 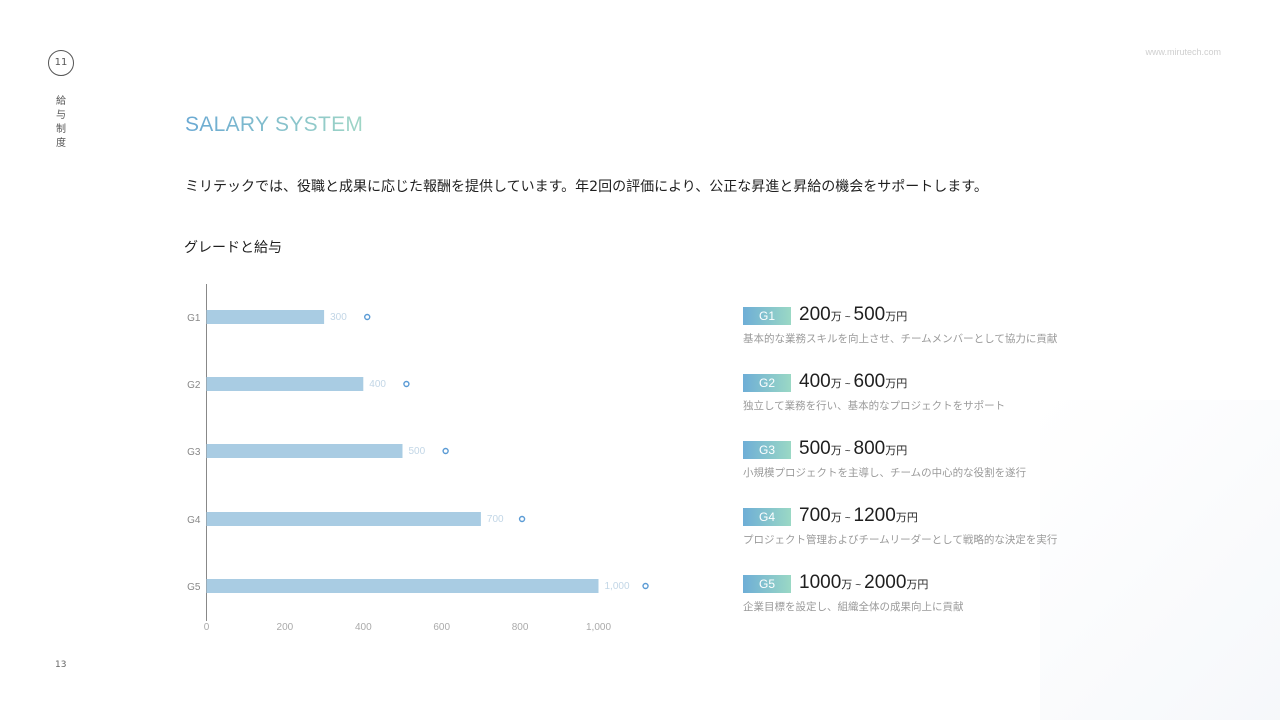 I want to click on section-number-badge: 11, so click(x=61, y=63).